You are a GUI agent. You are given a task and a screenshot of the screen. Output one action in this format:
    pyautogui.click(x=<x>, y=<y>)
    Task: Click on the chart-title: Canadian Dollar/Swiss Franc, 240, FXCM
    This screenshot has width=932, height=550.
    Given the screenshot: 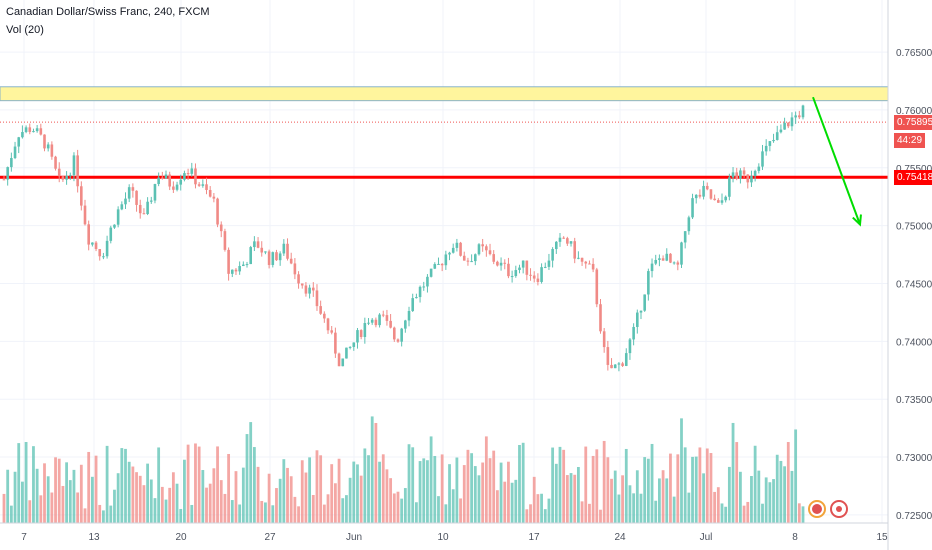 What is the action you would take?
    pyautogui.click(x=108, y=12)
    